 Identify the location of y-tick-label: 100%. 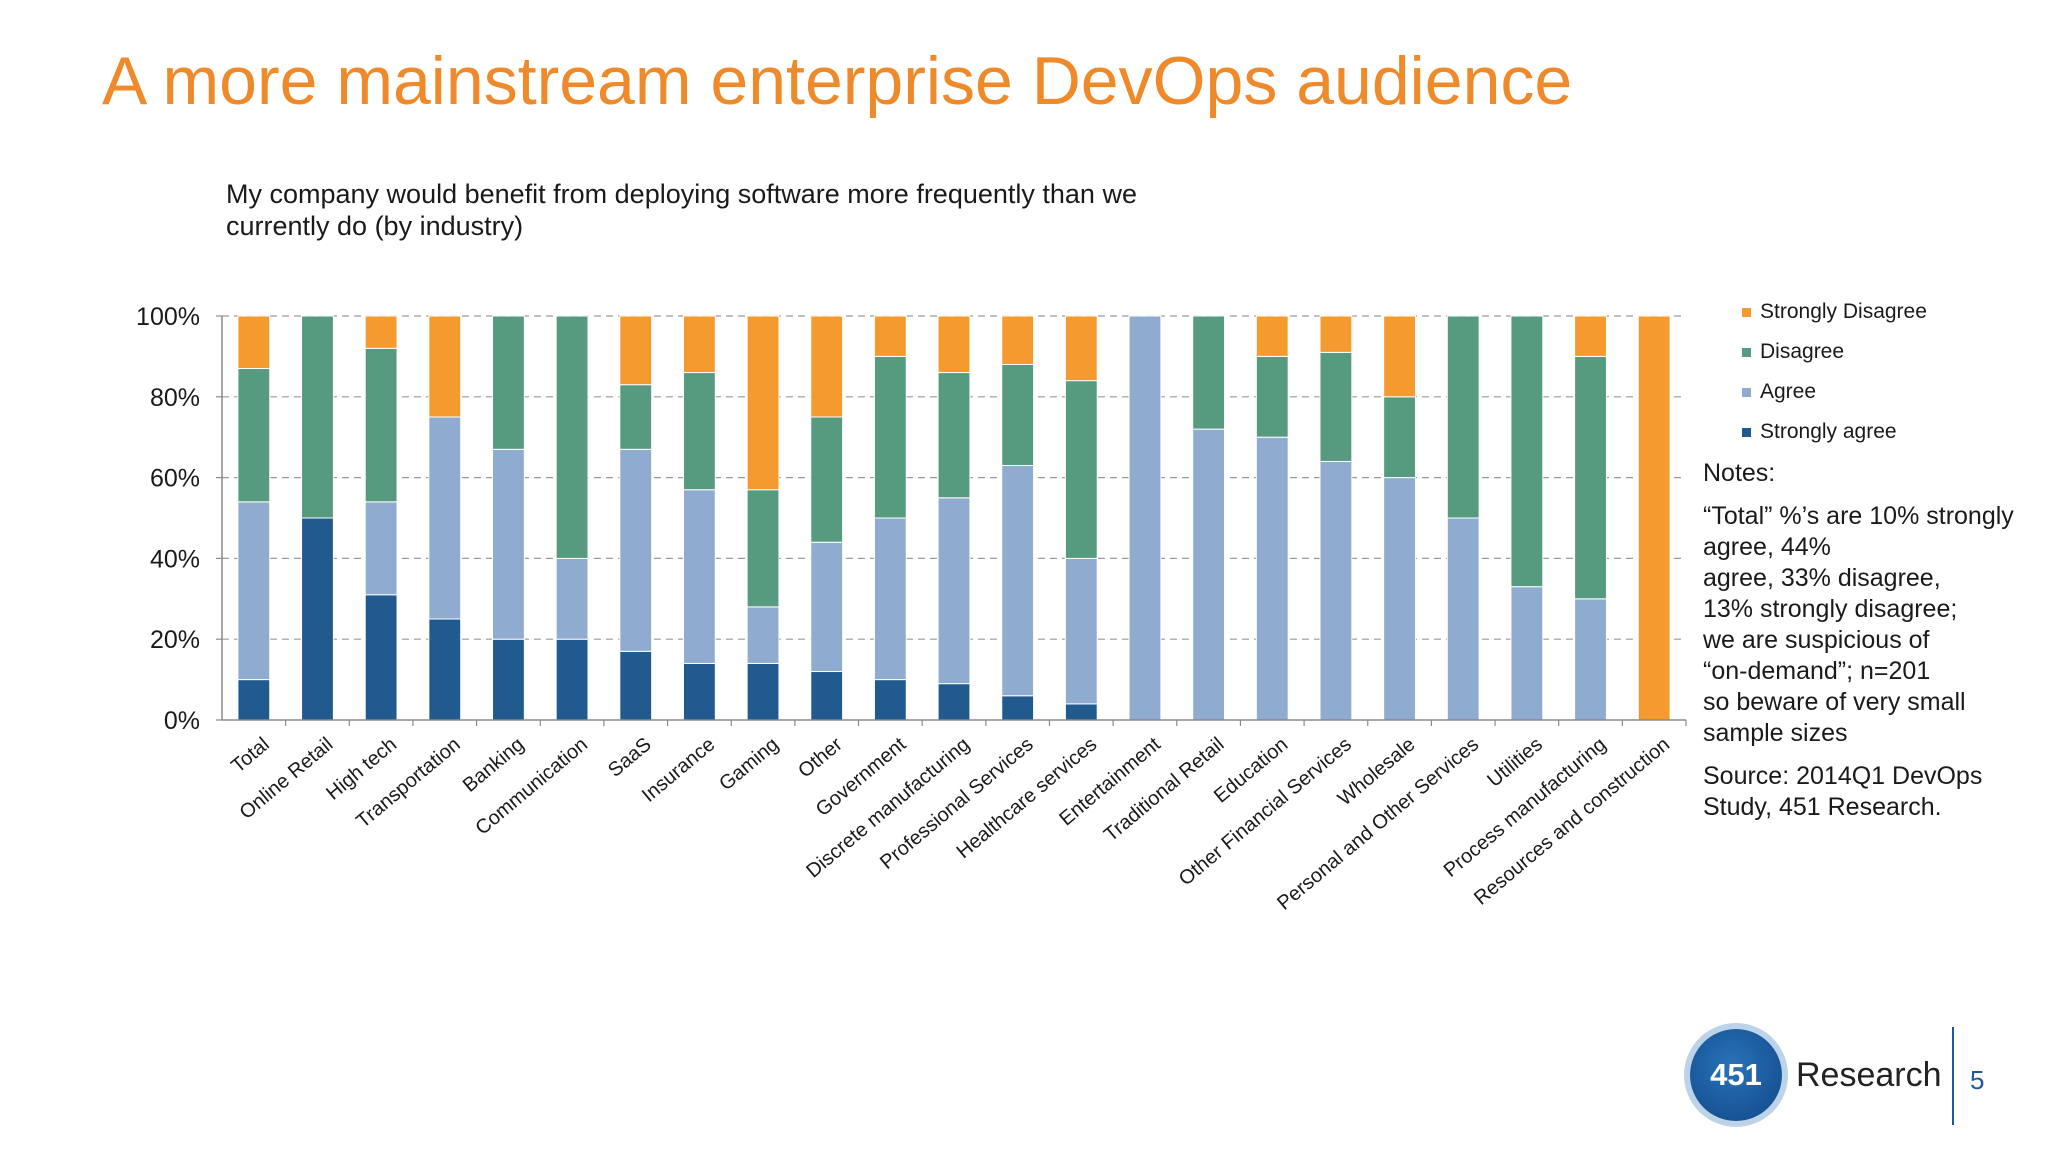
(168, 317).